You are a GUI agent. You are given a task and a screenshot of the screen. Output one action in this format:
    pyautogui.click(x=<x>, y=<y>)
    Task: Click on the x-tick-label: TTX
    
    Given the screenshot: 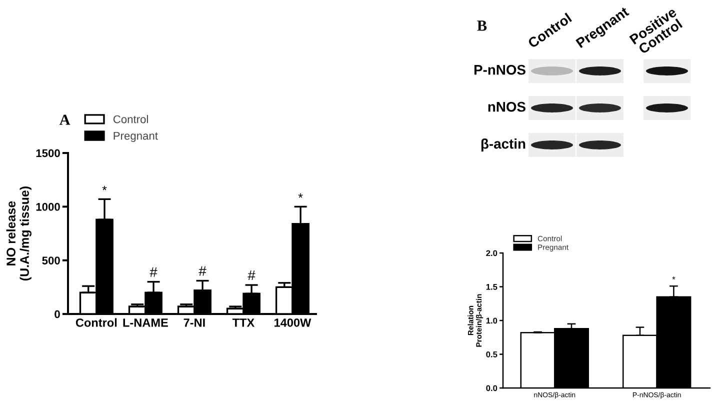 What is the action you would take?
    pyautogui.click(x=243, y=322)
    